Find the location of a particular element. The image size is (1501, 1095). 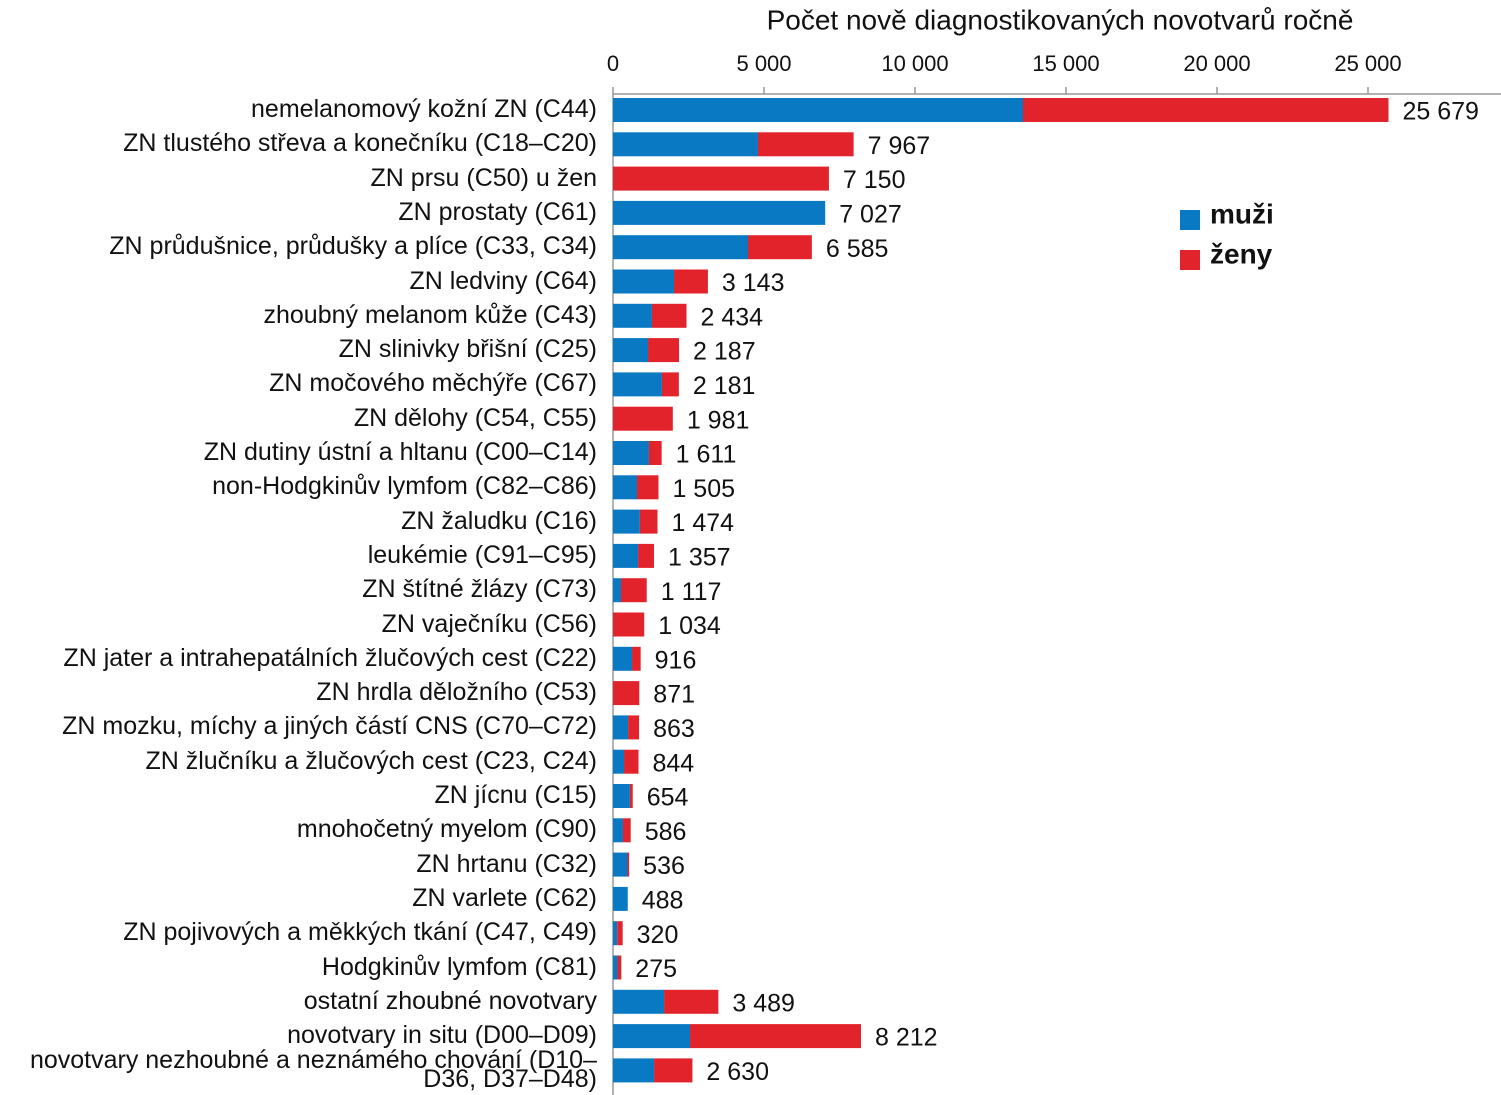

y-tick-label: ZN ledviny (C64) is located at coordinates (503, 280).